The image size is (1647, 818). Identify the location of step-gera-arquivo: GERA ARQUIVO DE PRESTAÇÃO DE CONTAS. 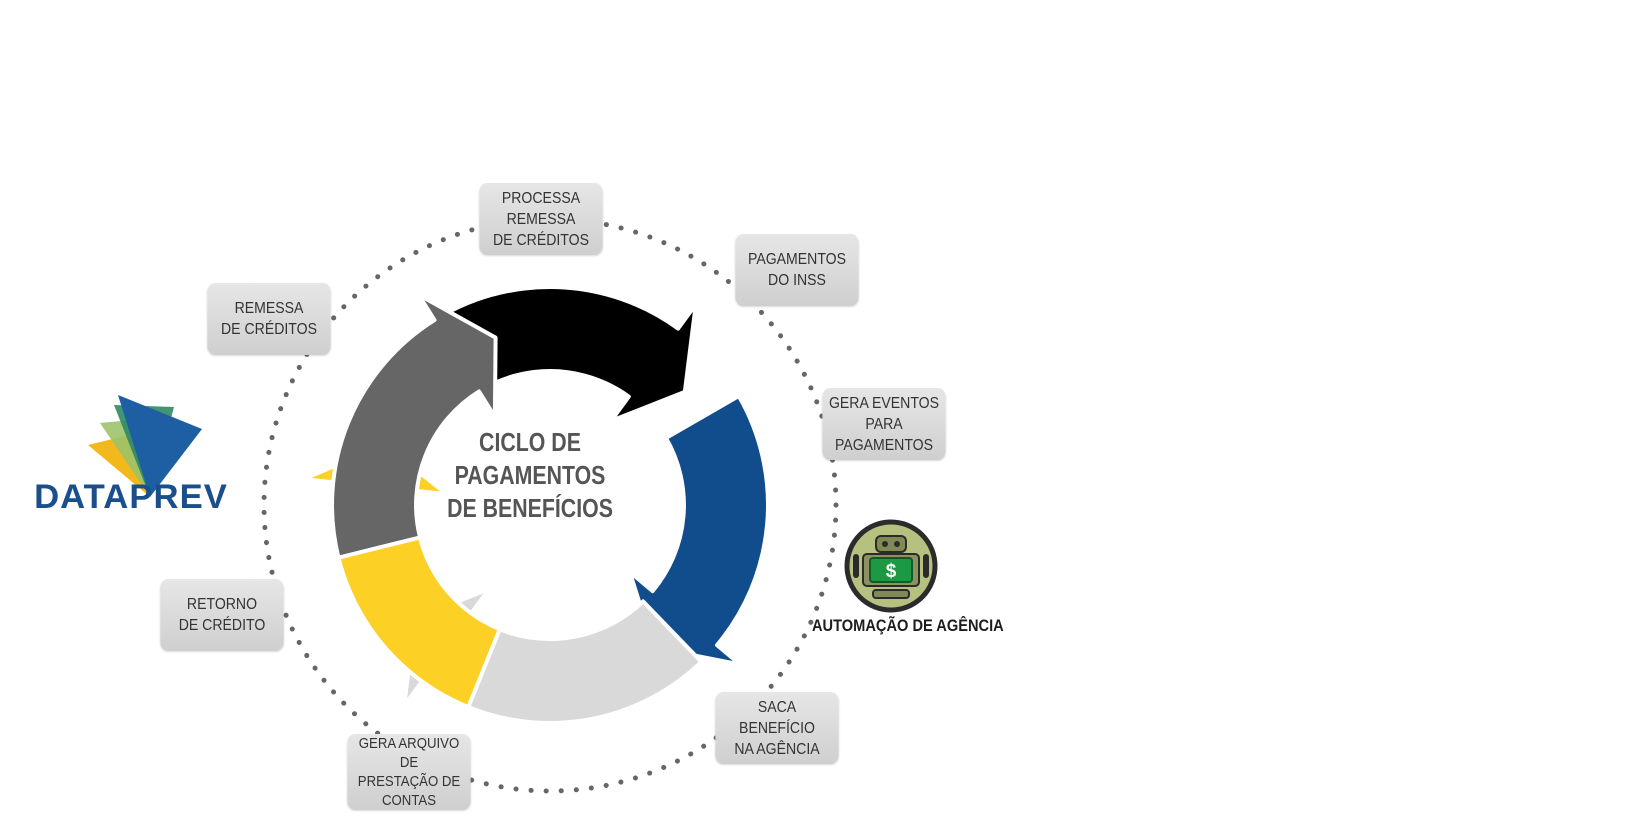
(409, 772).